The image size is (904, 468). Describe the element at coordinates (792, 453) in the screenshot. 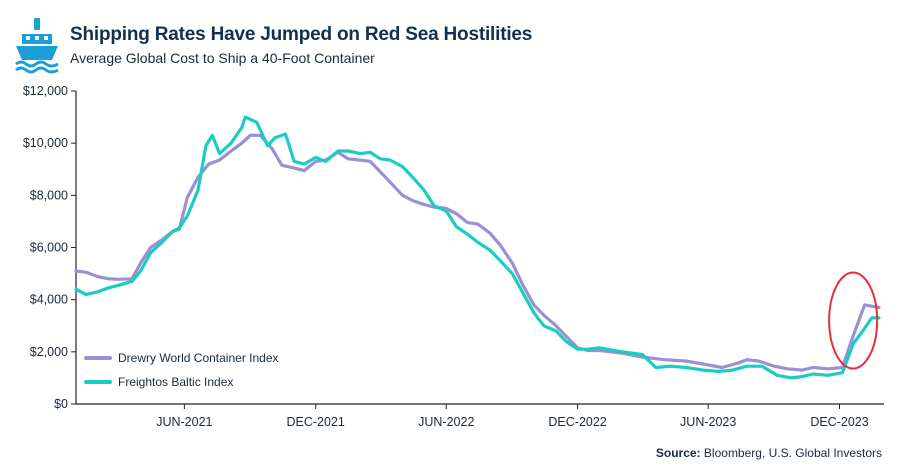

I see `source-text: Bloomberg, U.S. Global Investors` at that location.